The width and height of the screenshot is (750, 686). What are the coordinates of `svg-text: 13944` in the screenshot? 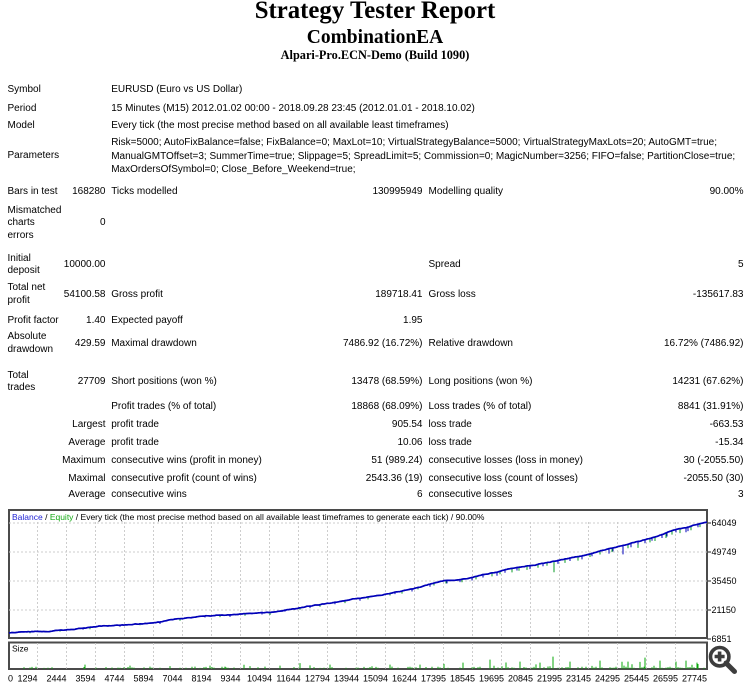 It's located at (346, 679).